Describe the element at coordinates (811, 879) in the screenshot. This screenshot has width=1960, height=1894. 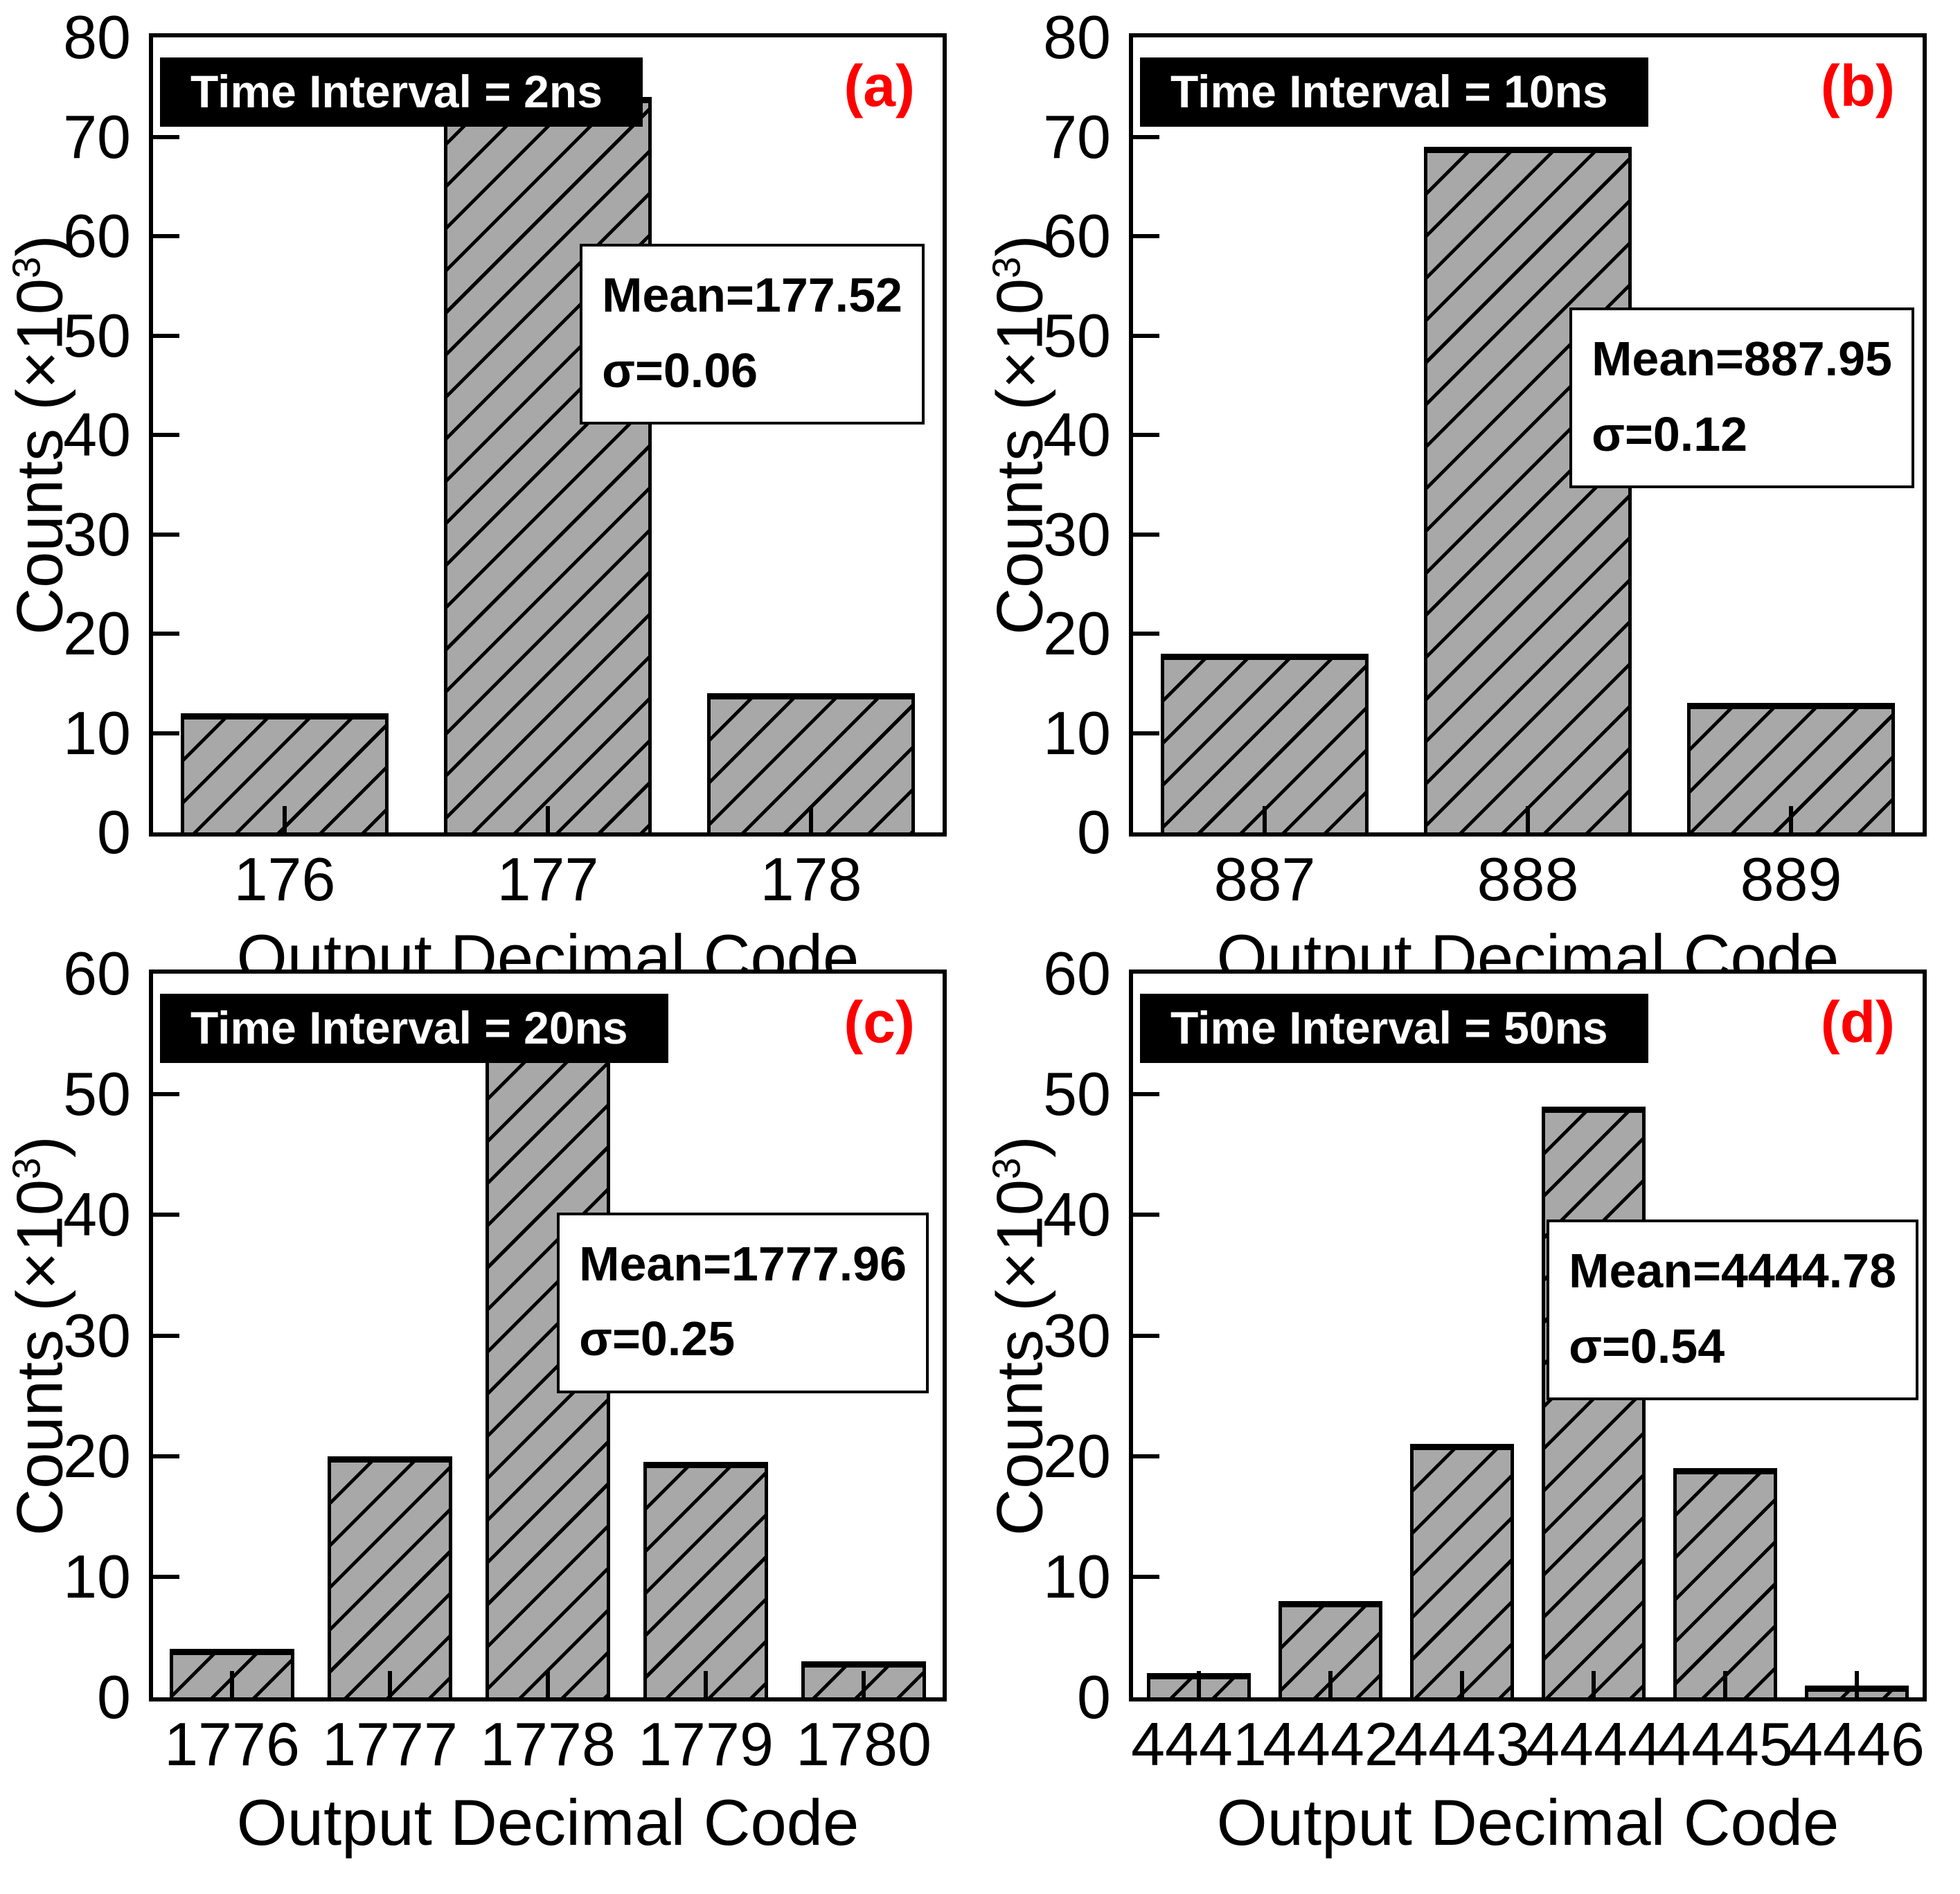
I see `x-tick-label: 178` at that location.